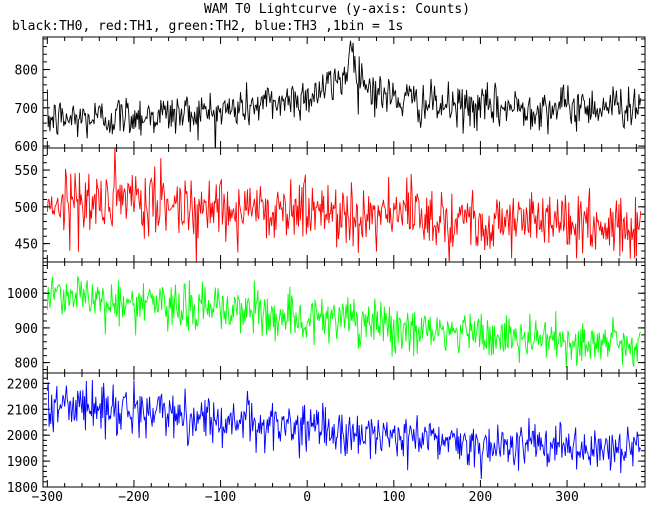 Image resolution: width=651 pixels, height=505 pixels. What do you see at coordinates (337, 9) in the screenshot?
I see `chart-title: WAM T0 Lightcurve (y-axis: Counts)` at bounding box center [337, 9].